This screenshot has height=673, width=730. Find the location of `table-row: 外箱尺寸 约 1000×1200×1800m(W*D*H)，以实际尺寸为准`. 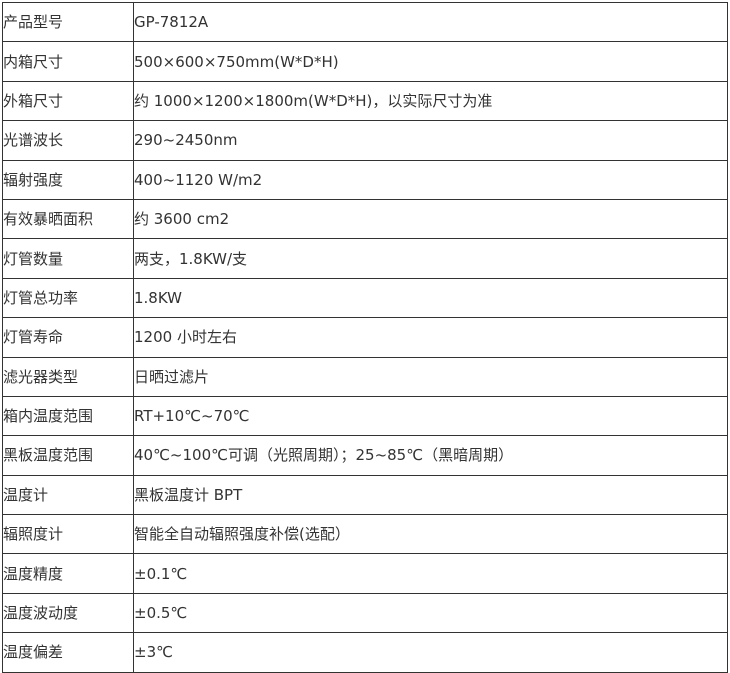

table-row: 外箱尺寸 约 1000×1200×1800m(W*D*H)，以实际尺寸为准 is located at coordinates (365, 101).